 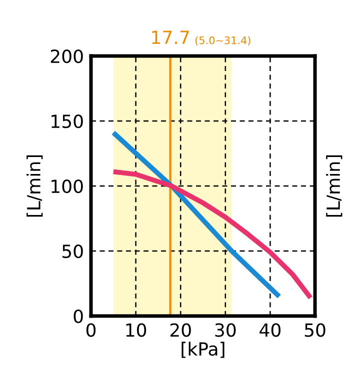 I want to click on x-tick-label: 30, so click(x=225, y=330).